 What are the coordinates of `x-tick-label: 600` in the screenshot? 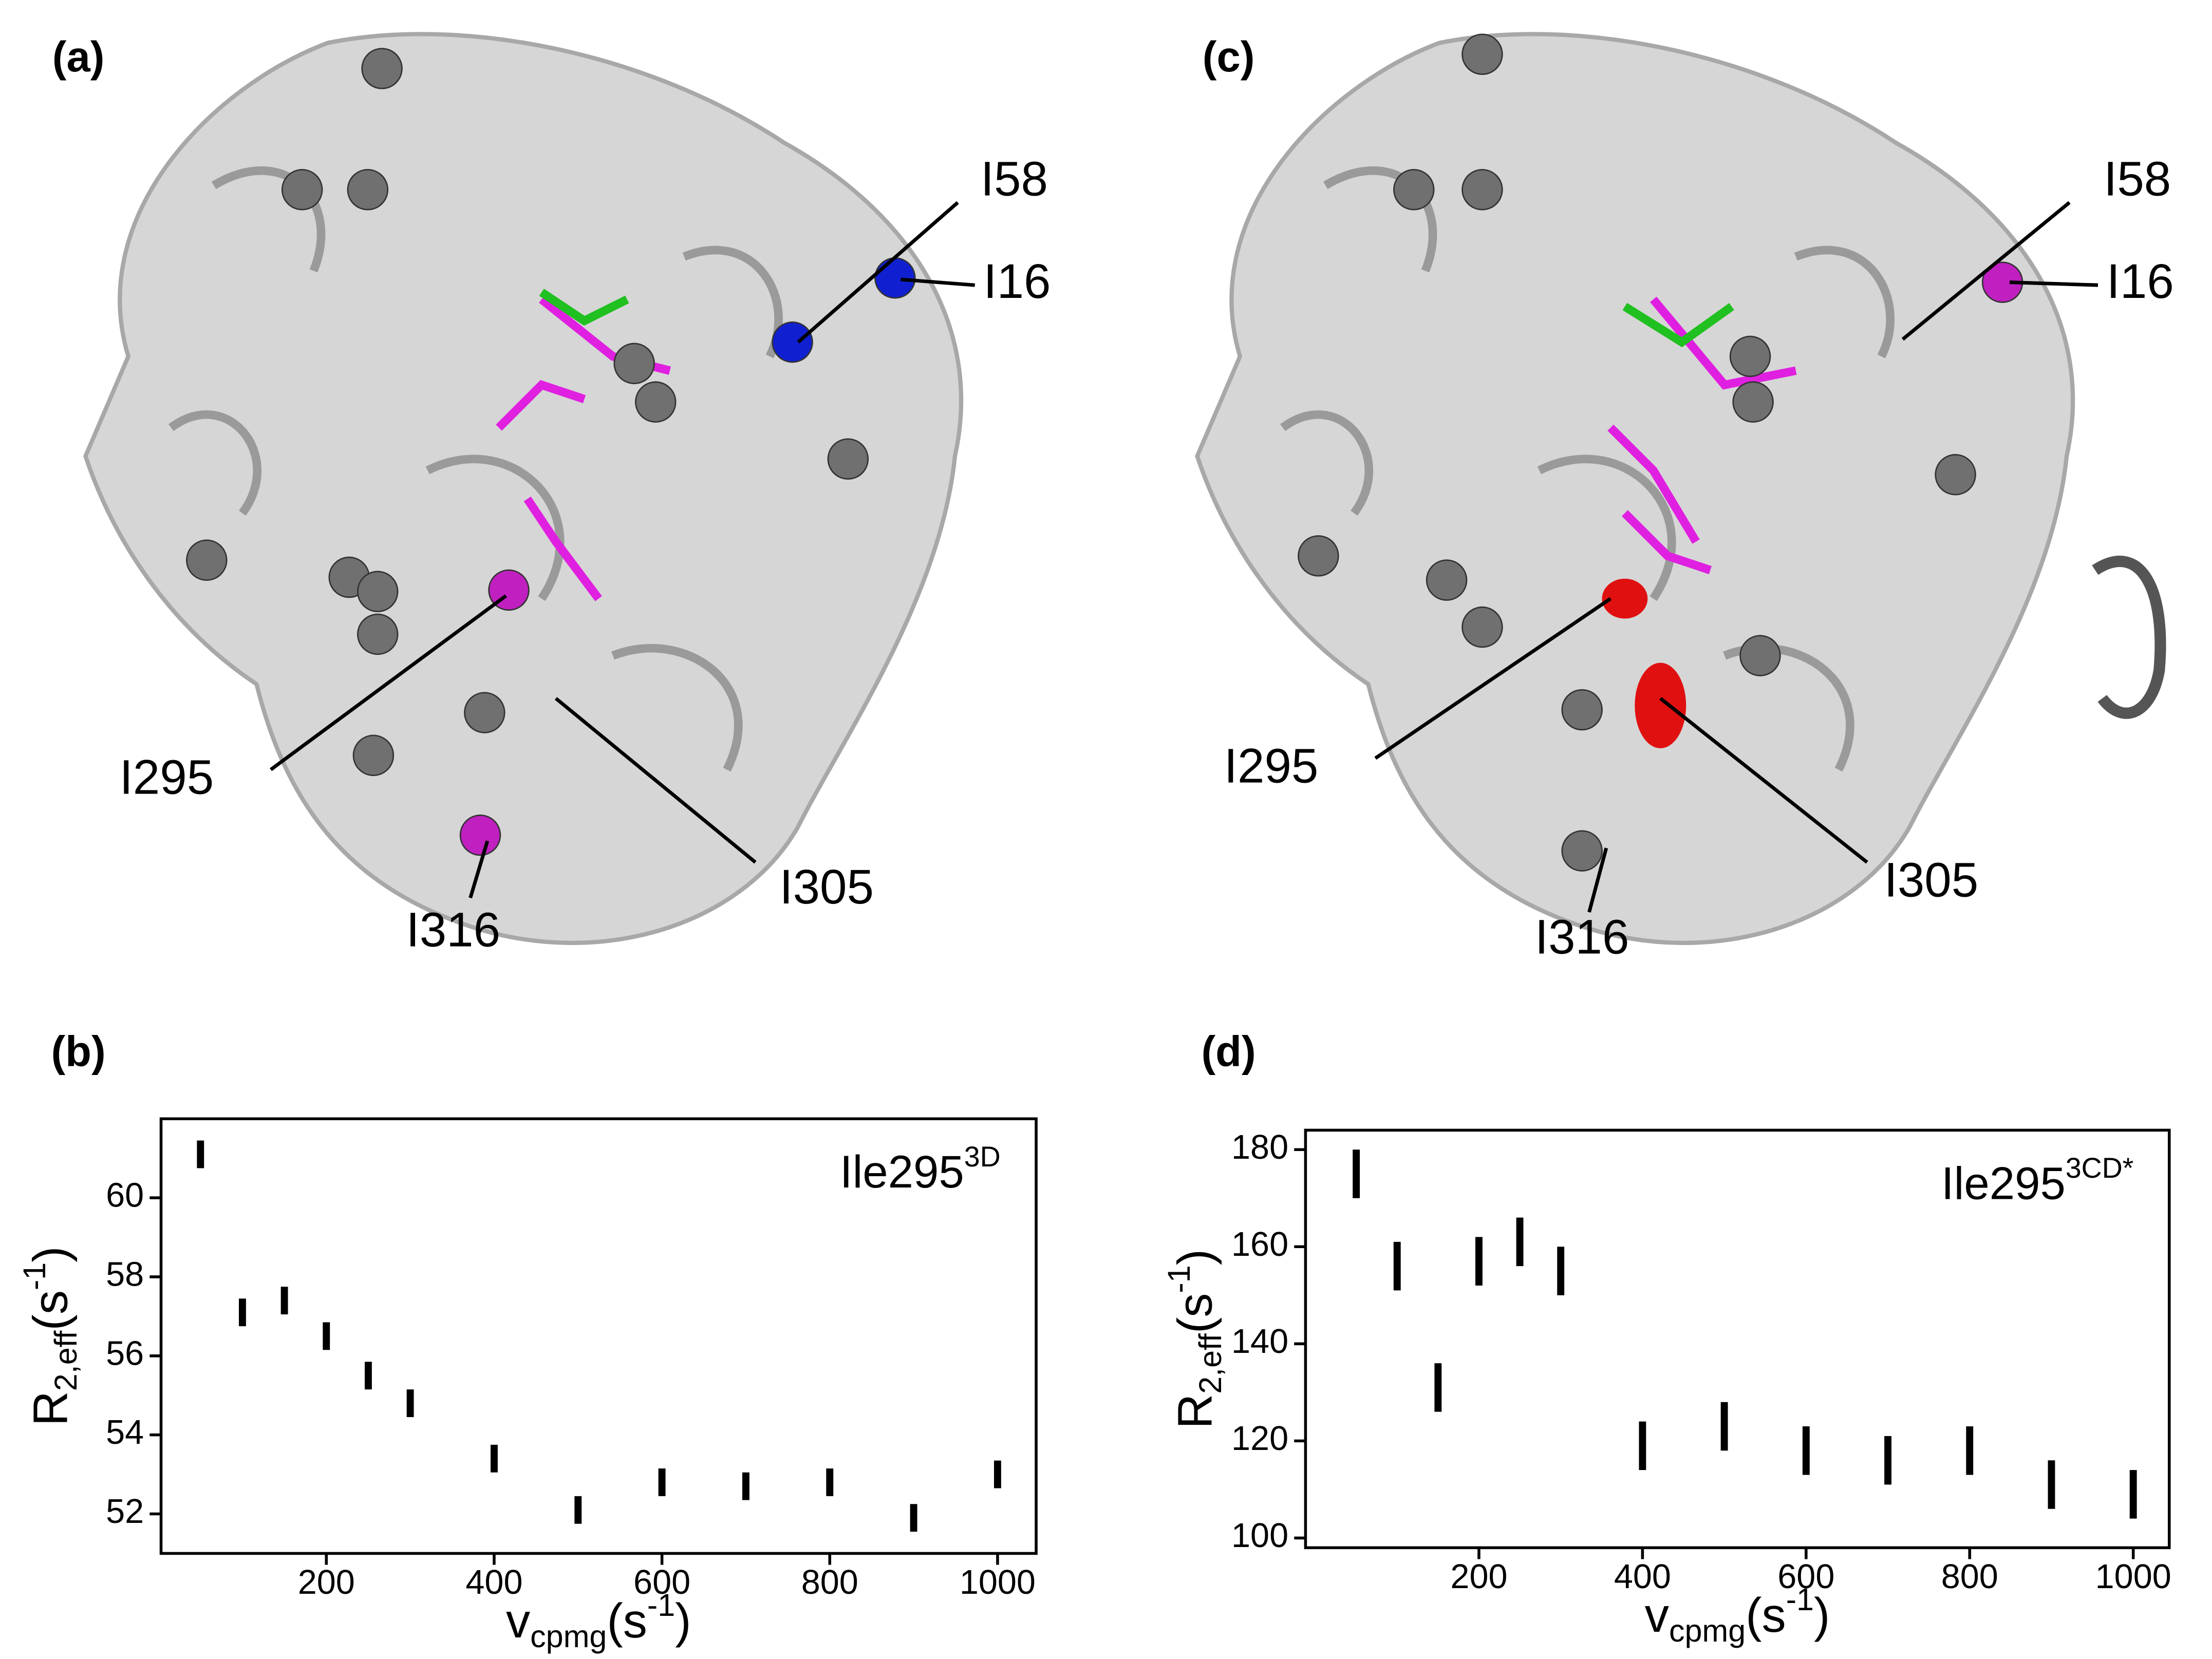 It's located at (1805, 1577).